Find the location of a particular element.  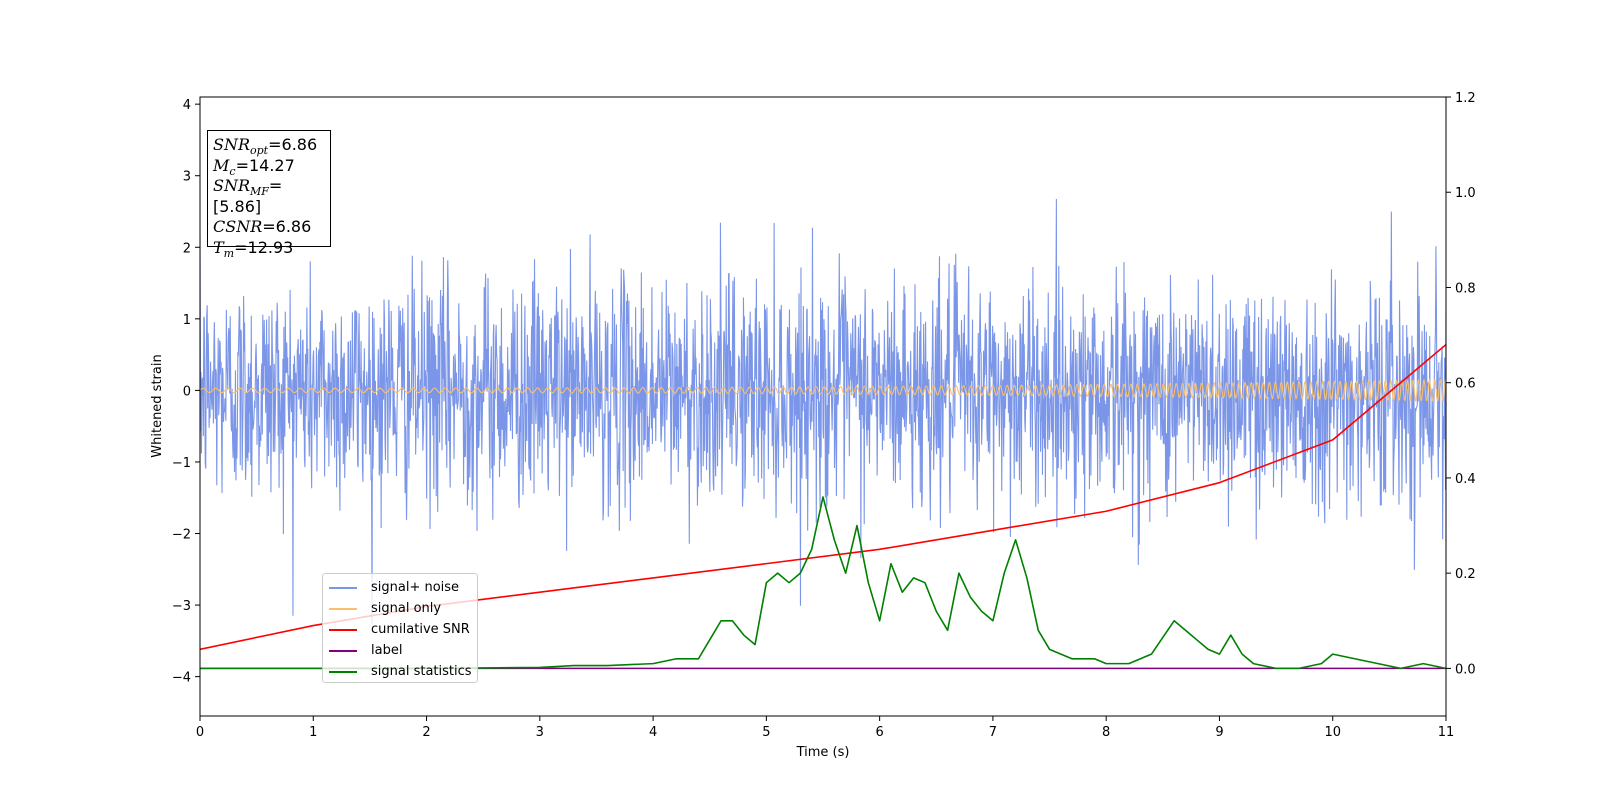

y-right-tick-label: 0.2 is located at coordinates (1465, 574).